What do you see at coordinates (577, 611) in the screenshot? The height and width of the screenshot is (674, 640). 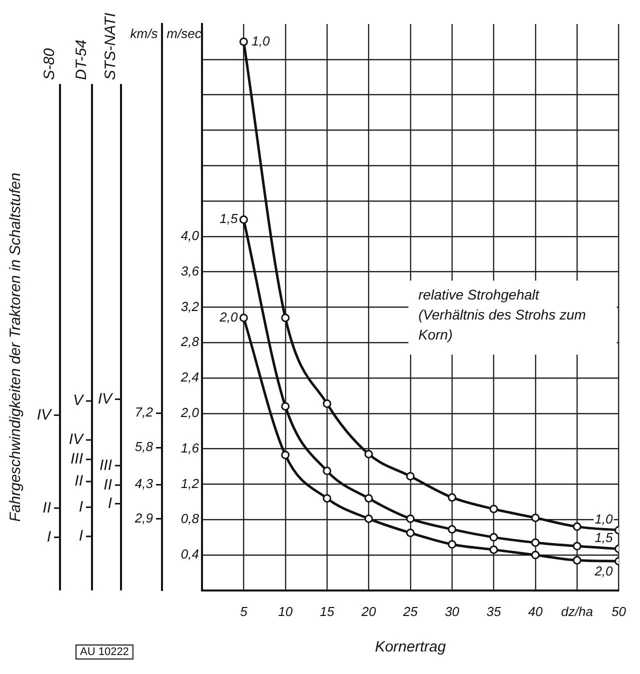 I see `x-tick-label: dz/ha` at bounding box center [577, 611].